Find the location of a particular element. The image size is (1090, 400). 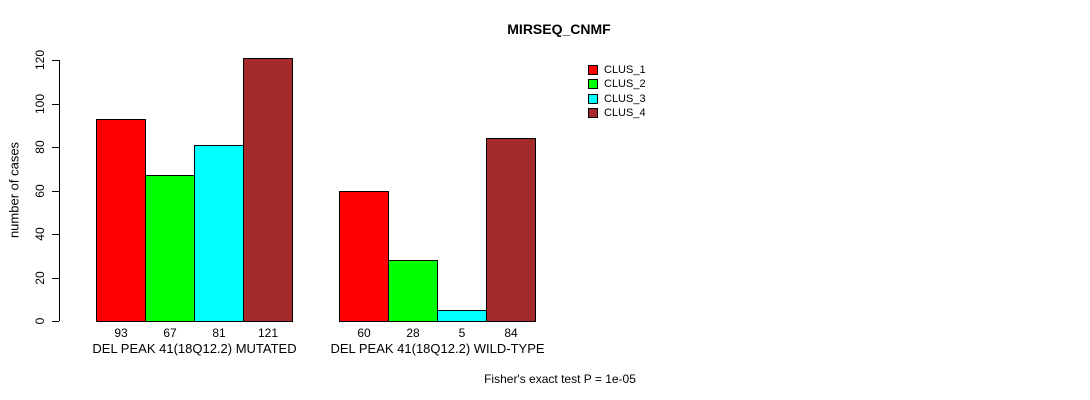

bar-value-label: 5 is located at coordinates (462, 333).